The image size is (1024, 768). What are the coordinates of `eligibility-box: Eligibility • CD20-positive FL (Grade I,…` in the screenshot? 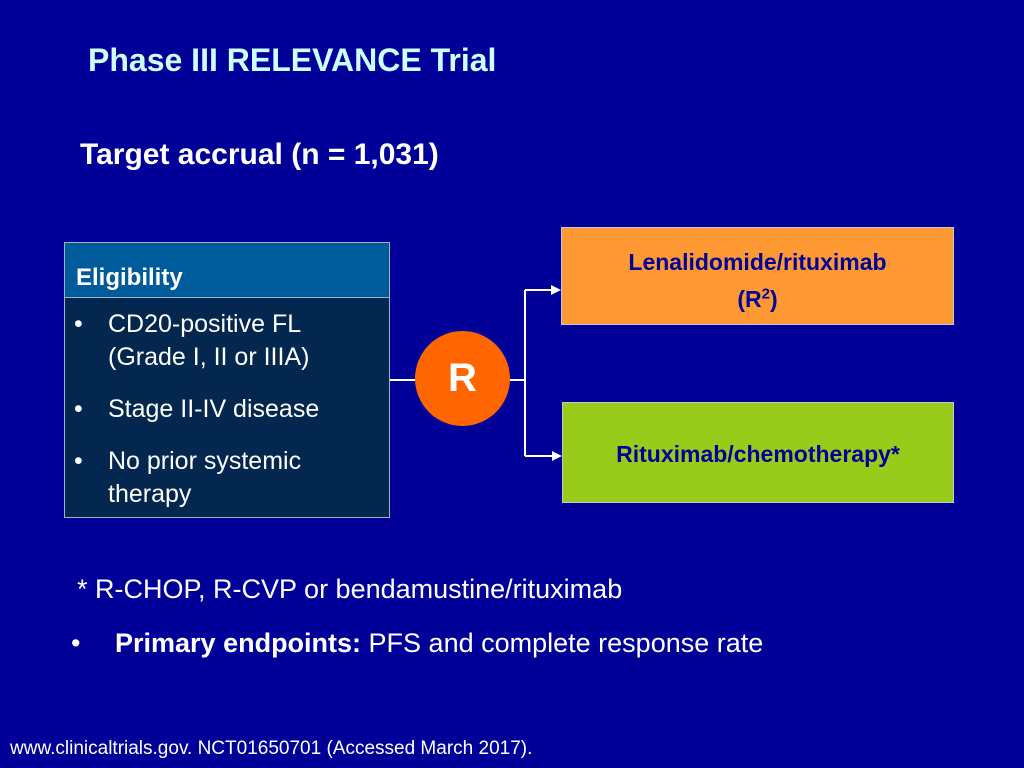 It's located at (227, 380).